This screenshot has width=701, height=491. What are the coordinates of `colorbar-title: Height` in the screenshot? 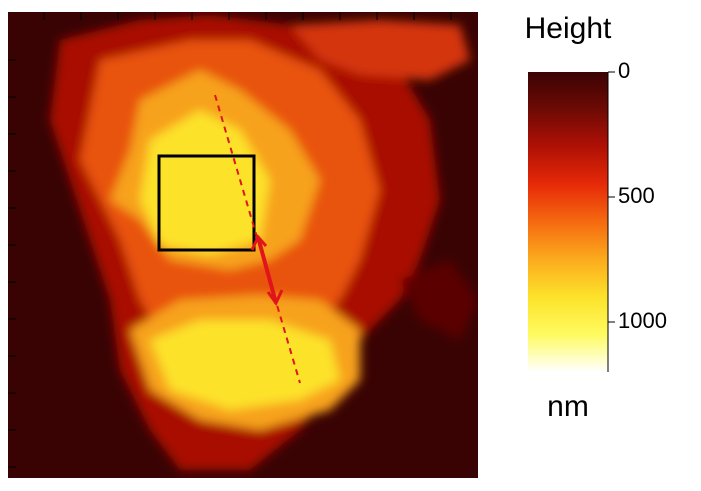 It's located at (568, 28).